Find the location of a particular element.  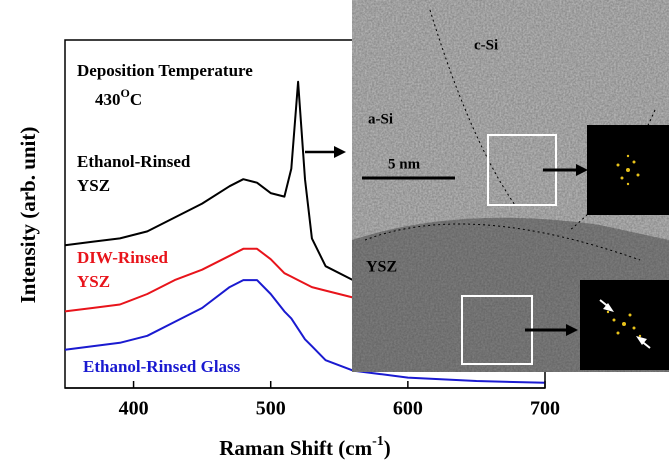

inset-label: a-Si is located at coordinates (380, 119).